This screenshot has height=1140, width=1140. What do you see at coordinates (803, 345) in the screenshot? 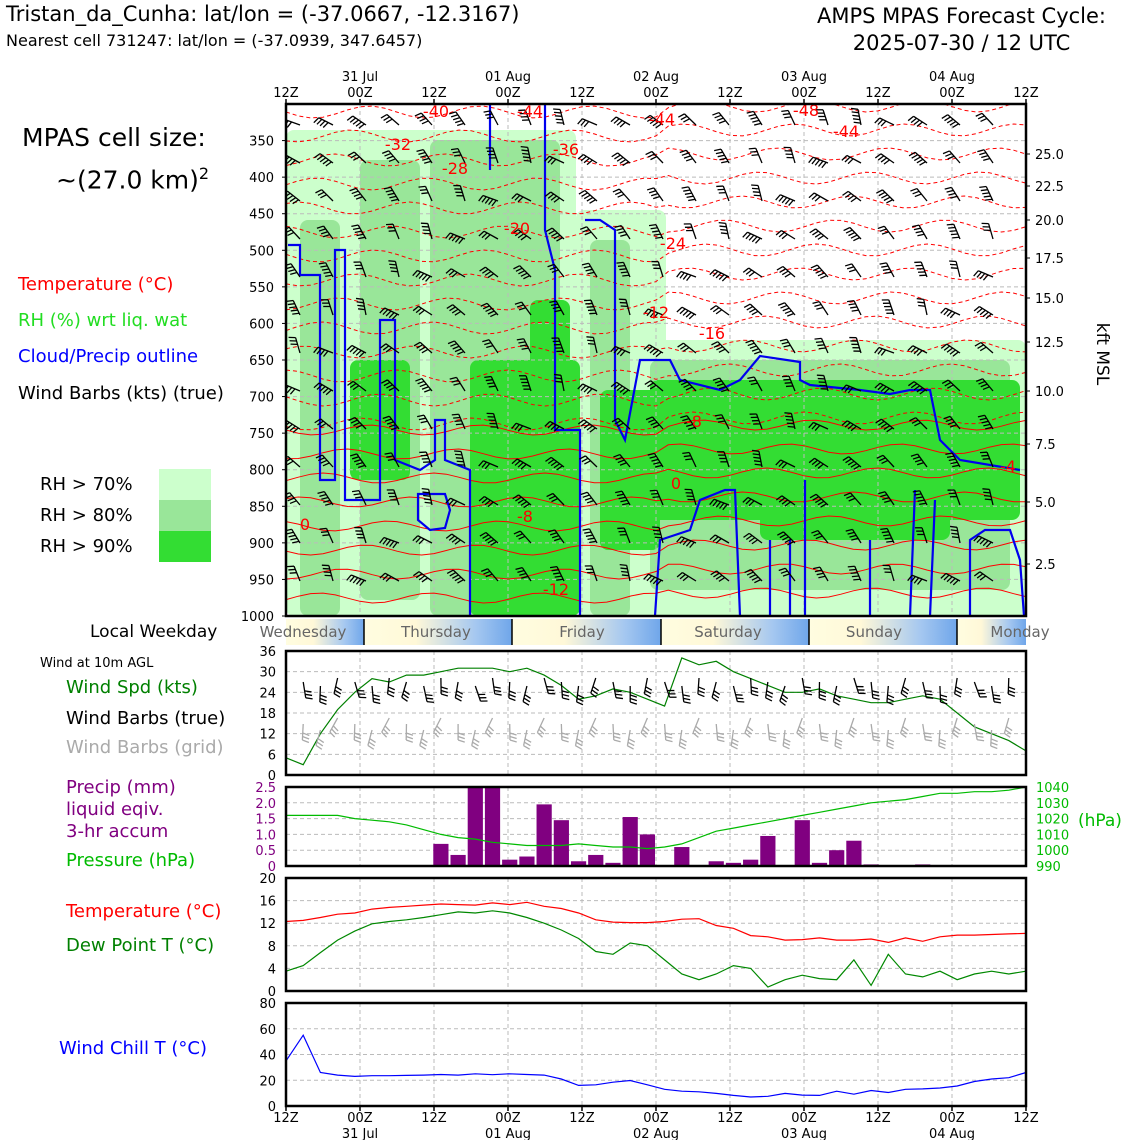
I see `cloud-outline-path` at bounding box center [803, 345].